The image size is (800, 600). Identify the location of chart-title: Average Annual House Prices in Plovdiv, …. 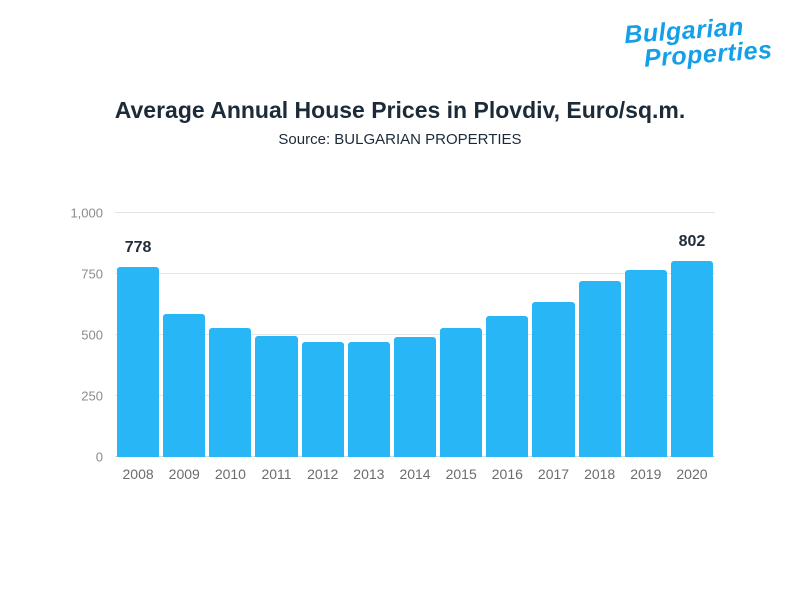
(400, 110).